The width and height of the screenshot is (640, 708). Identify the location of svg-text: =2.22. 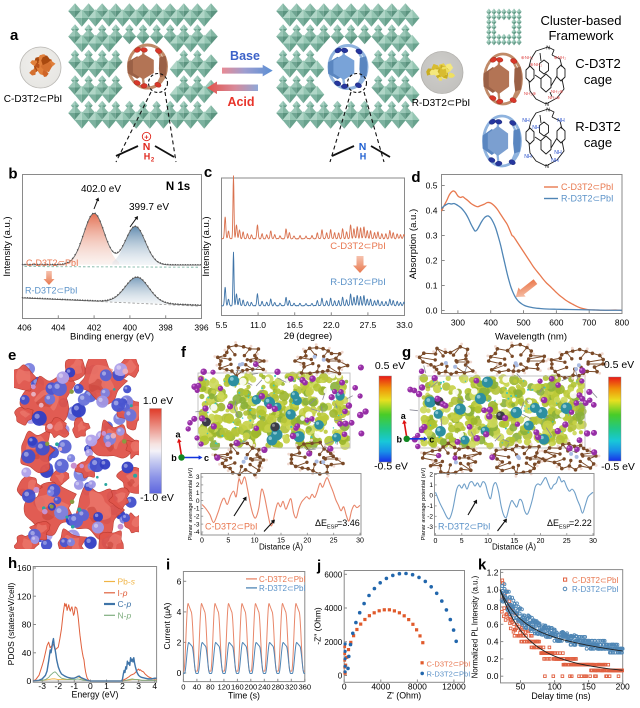
(580, 523).